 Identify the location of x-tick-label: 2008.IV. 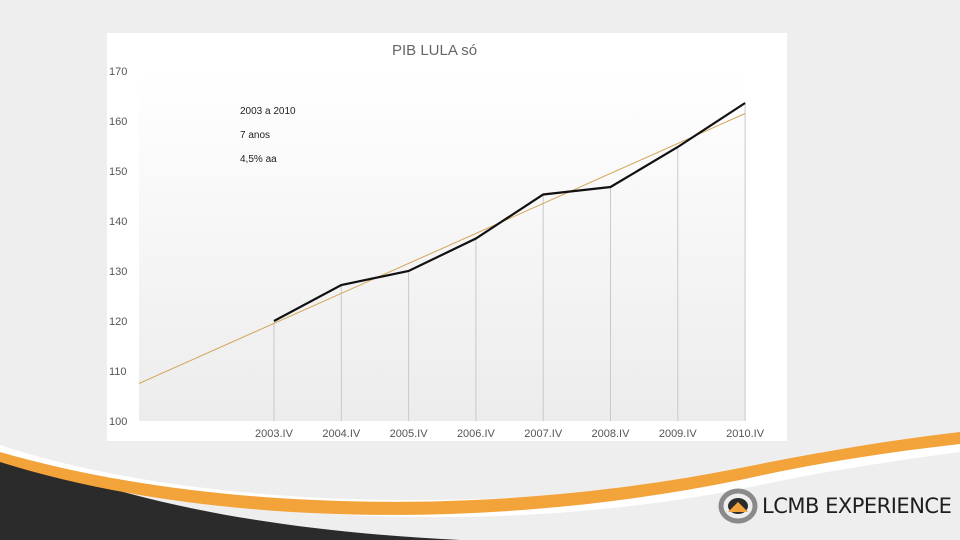
(611, 434).